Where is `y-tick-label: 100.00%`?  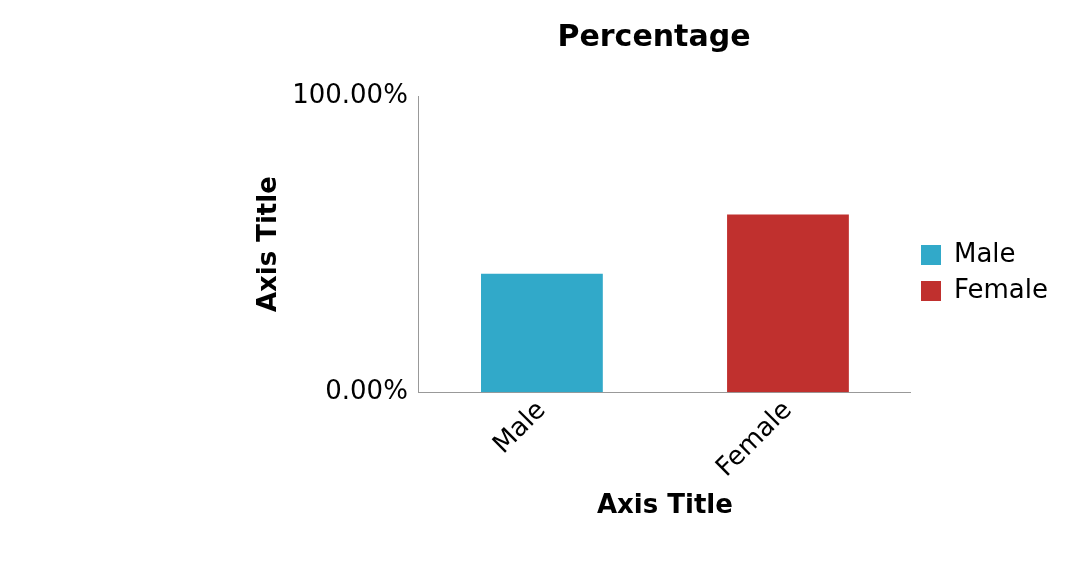 y-tick-label: 100.00% is located at coordinates (350, 93).